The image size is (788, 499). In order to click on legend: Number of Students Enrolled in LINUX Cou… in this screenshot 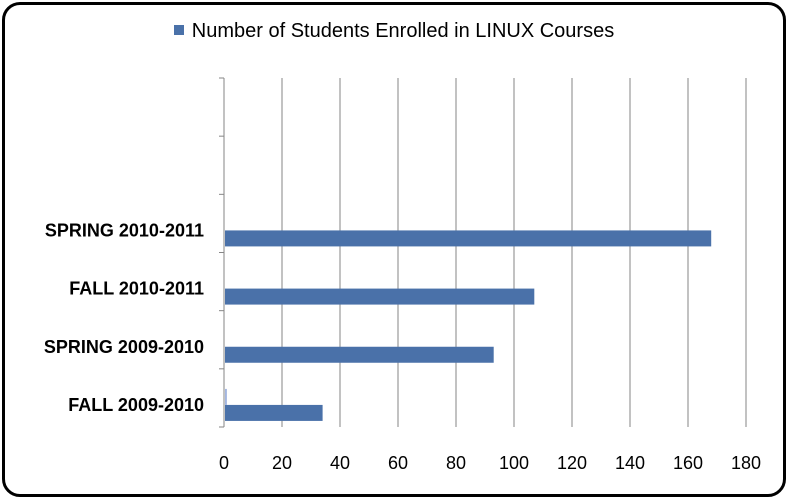, I will do `click(394, 31)`.